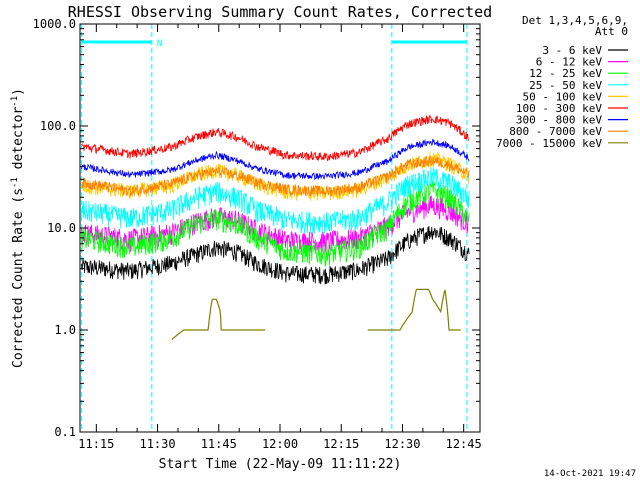 Image resolution: width=640 pixels, height=480 pixels. What do you see at coordinates (18, 92) in the screenshot?
I see `y-axis-label-end: )` at bounding box center [18, 92].